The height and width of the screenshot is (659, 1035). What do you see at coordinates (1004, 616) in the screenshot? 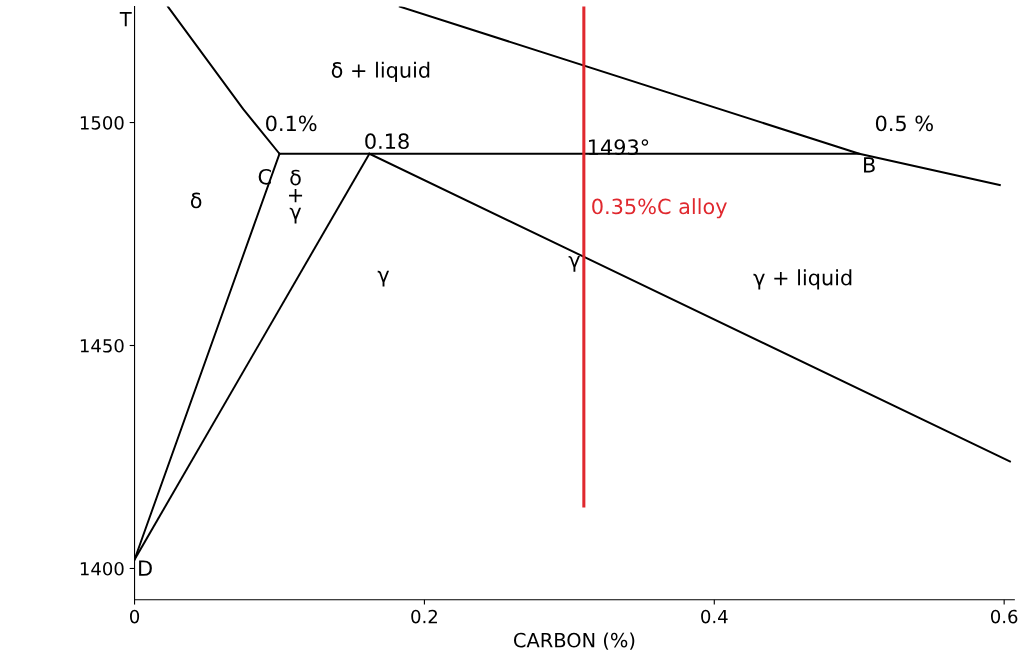
I see `x-tick-label: 0.6` at bounding box center [1004, 616].